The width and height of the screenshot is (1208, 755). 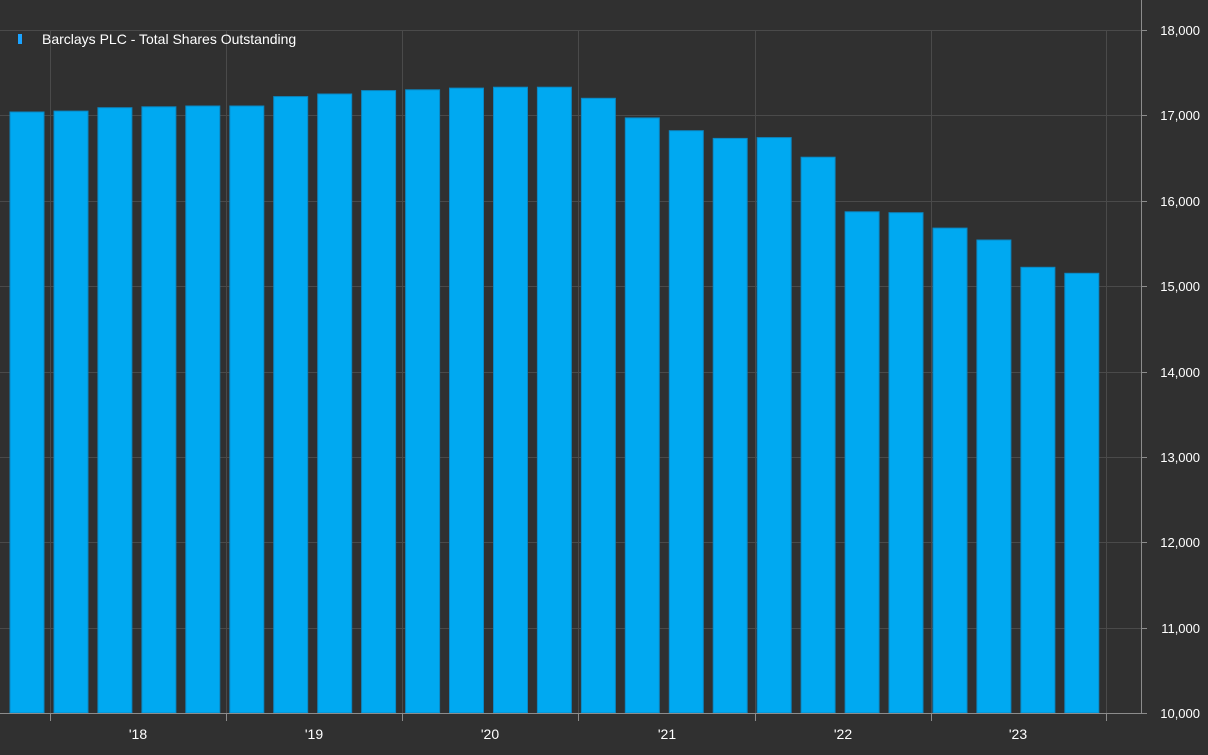 What do you see at coordinates (138, 734) in the screenshot?
I see `x-tick-label: '18` at bounding box center [138, 734].